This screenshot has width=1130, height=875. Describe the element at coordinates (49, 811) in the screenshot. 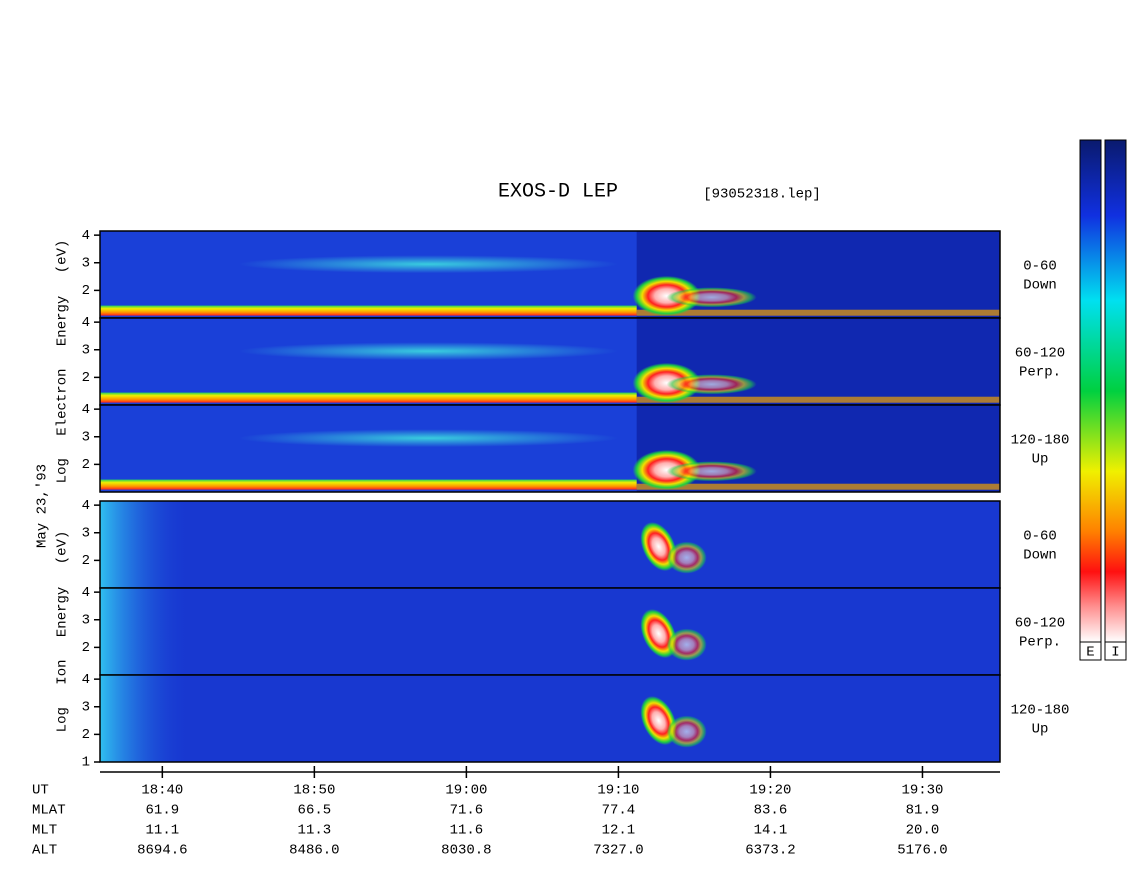

I see `row-name: MLAT` at that location.